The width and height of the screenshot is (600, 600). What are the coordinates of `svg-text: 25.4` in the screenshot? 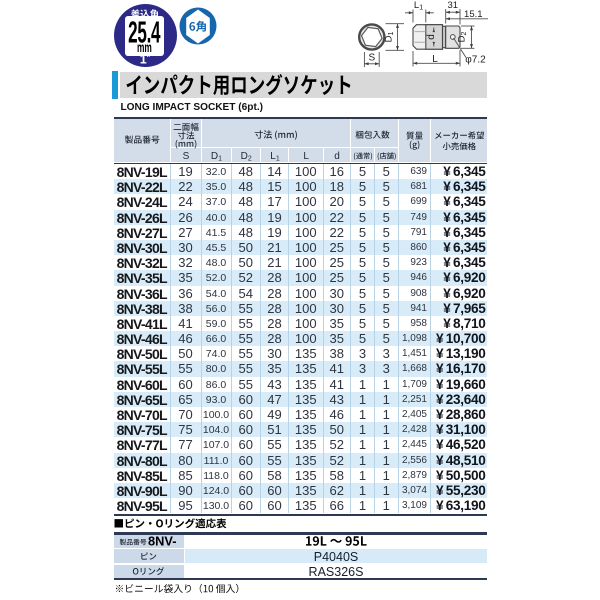 It's located at (144, 32).